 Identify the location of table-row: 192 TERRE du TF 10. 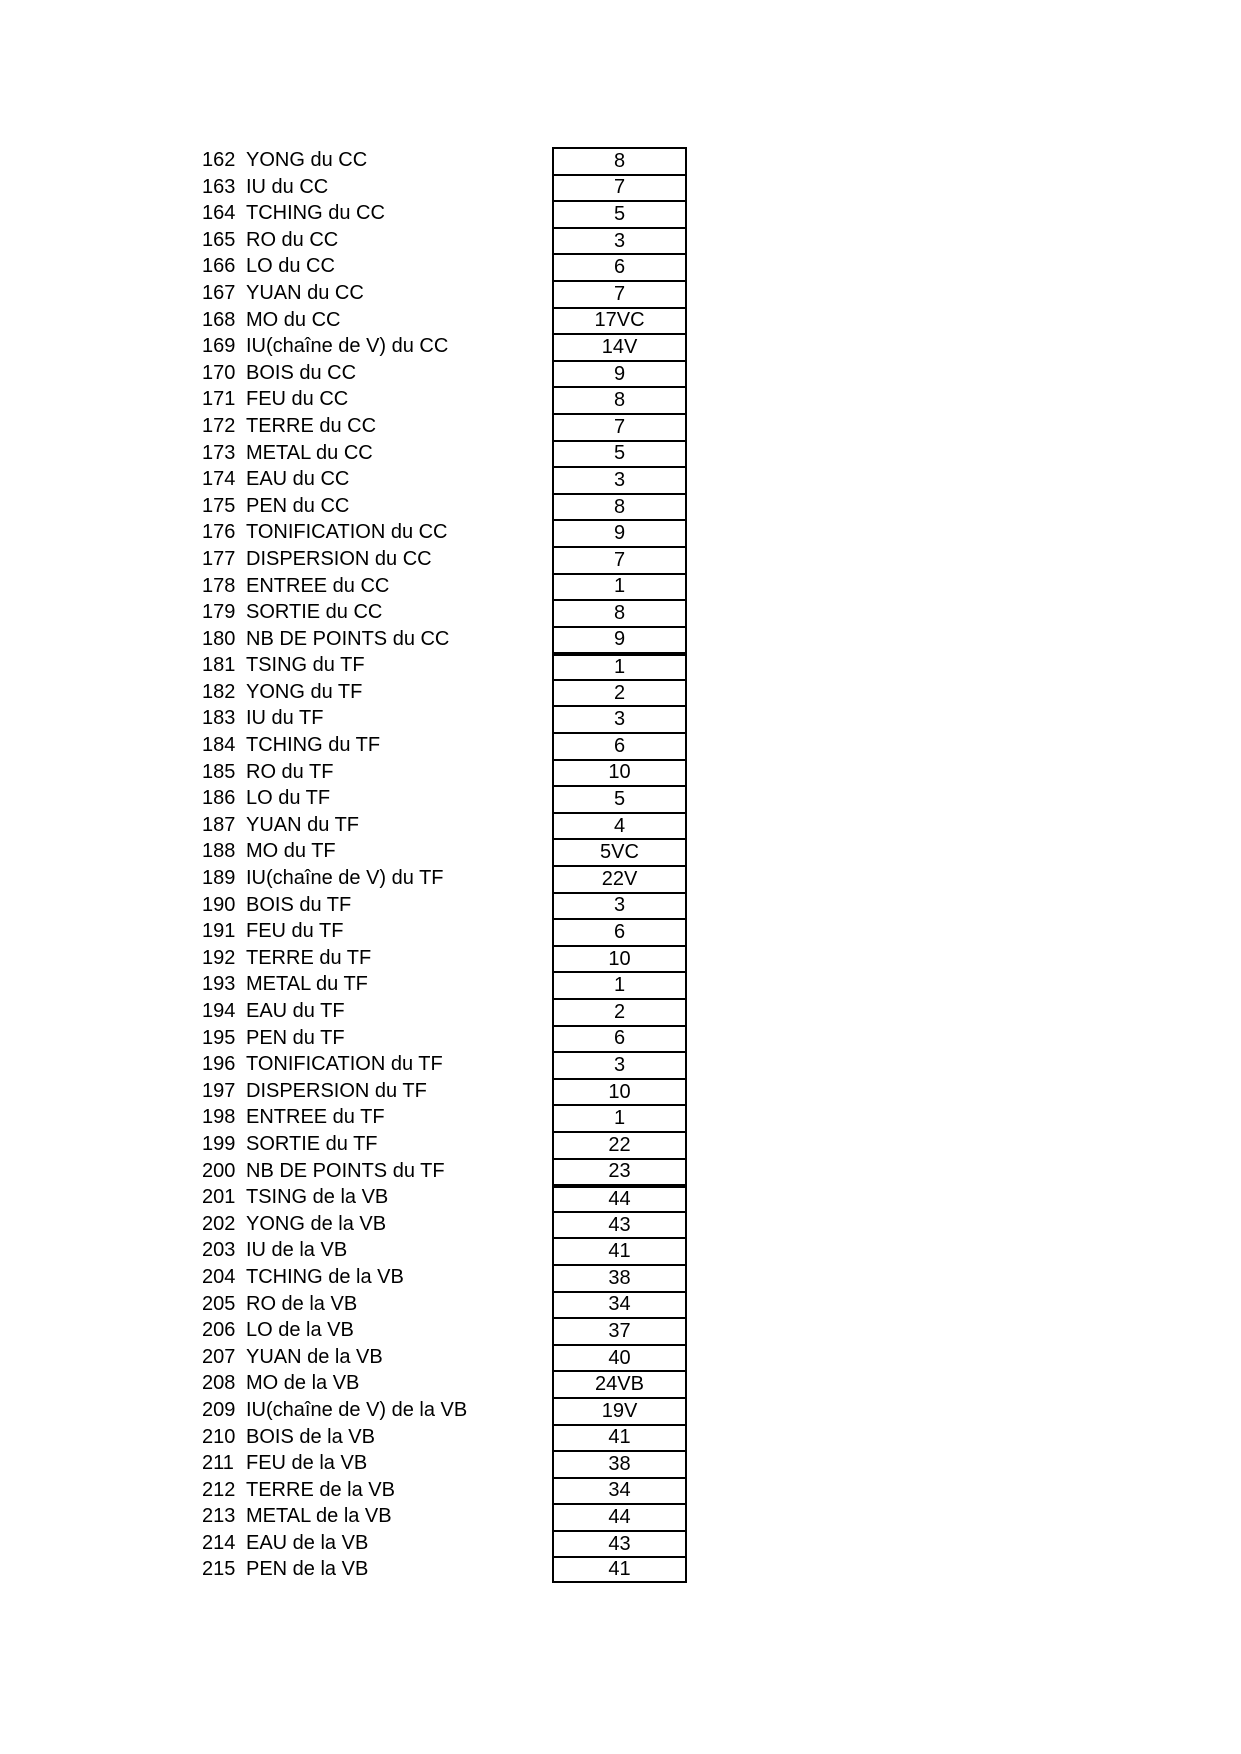
(620, 958).